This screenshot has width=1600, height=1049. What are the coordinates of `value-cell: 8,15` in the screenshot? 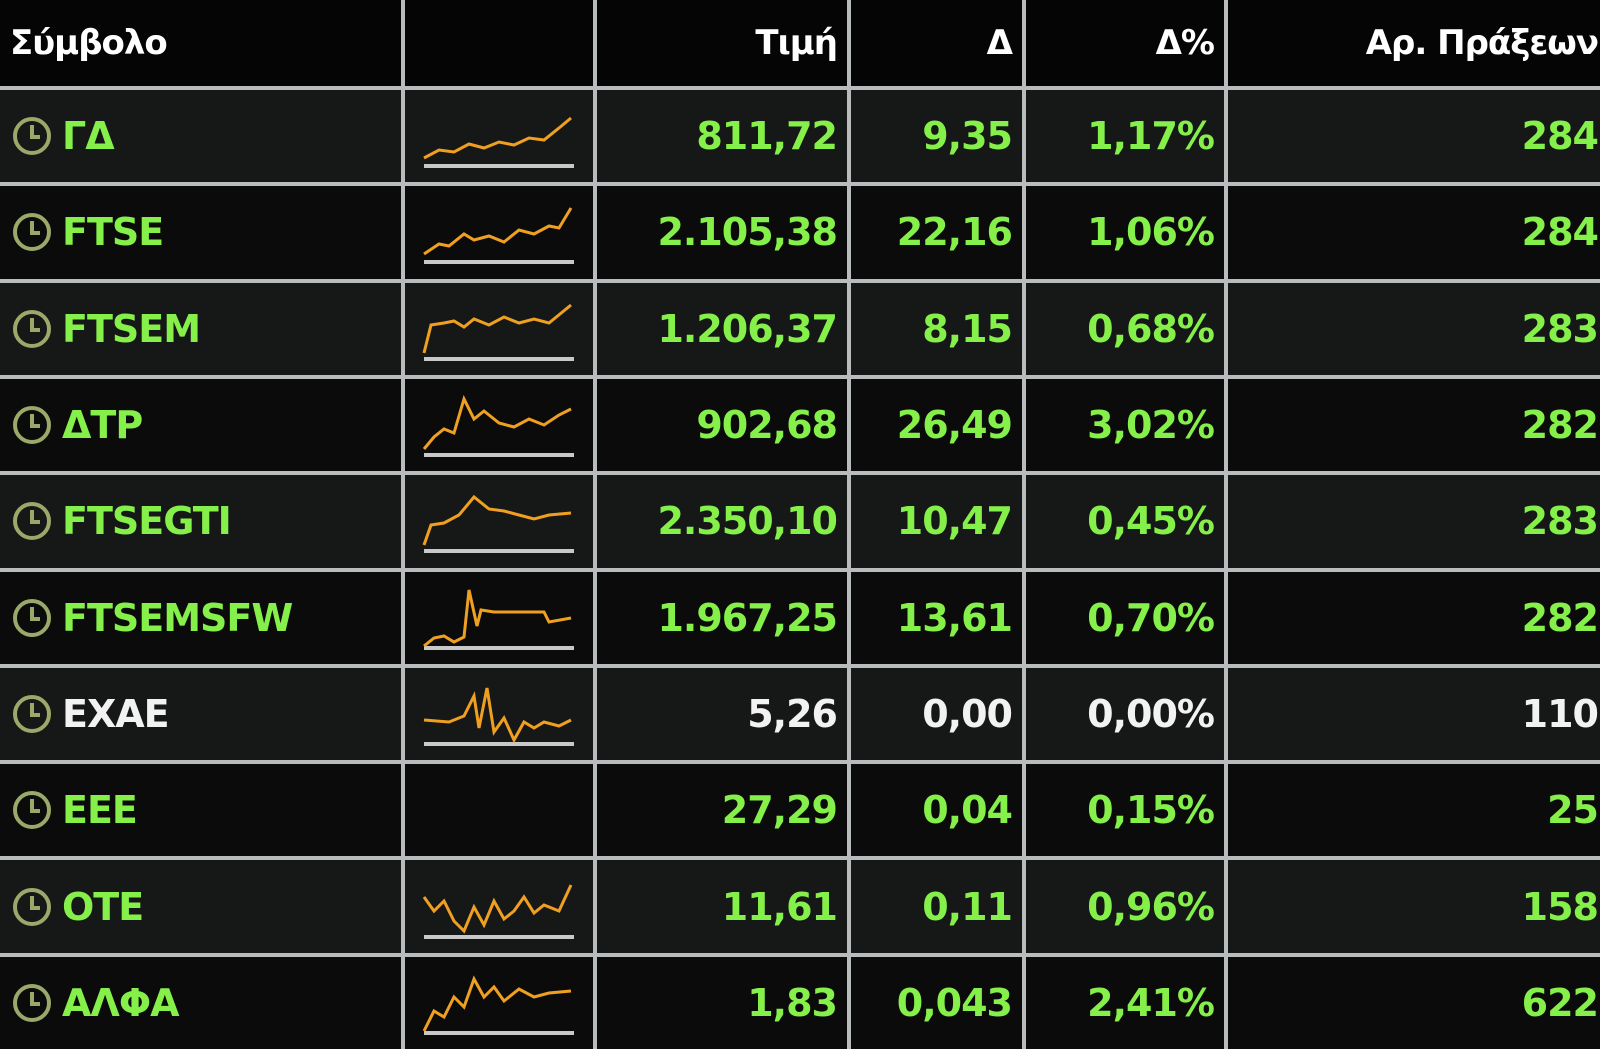 It's located at (936, 328).